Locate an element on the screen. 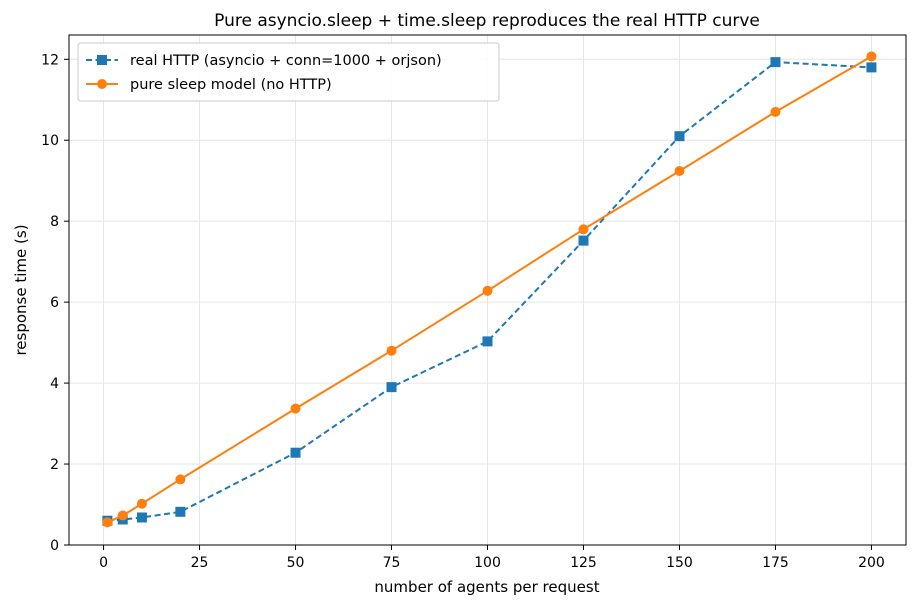  y-tick-label: 10 is located at coordinates (50, 141).